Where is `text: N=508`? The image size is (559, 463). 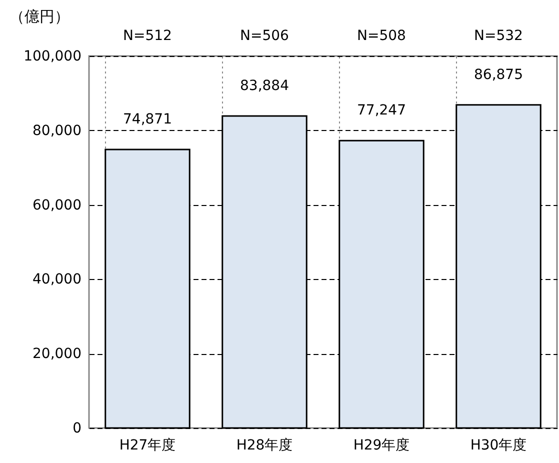 text: N=508 is located at coordinates (381, 36).